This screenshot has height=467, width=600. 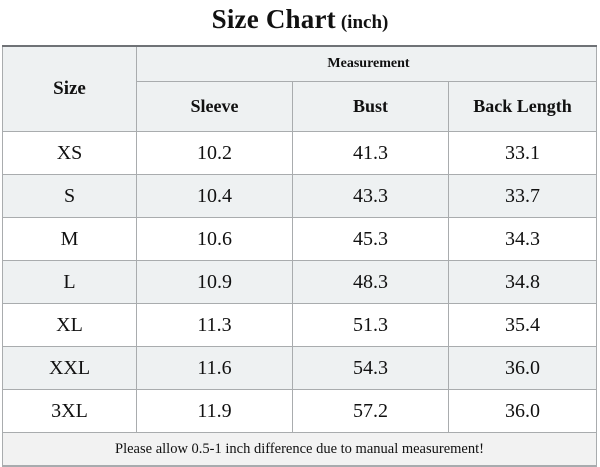 What do you see at coordinates (69, 368) in the screenshot?
I see `cell-size: XXL` at bounding box center [69, 368].